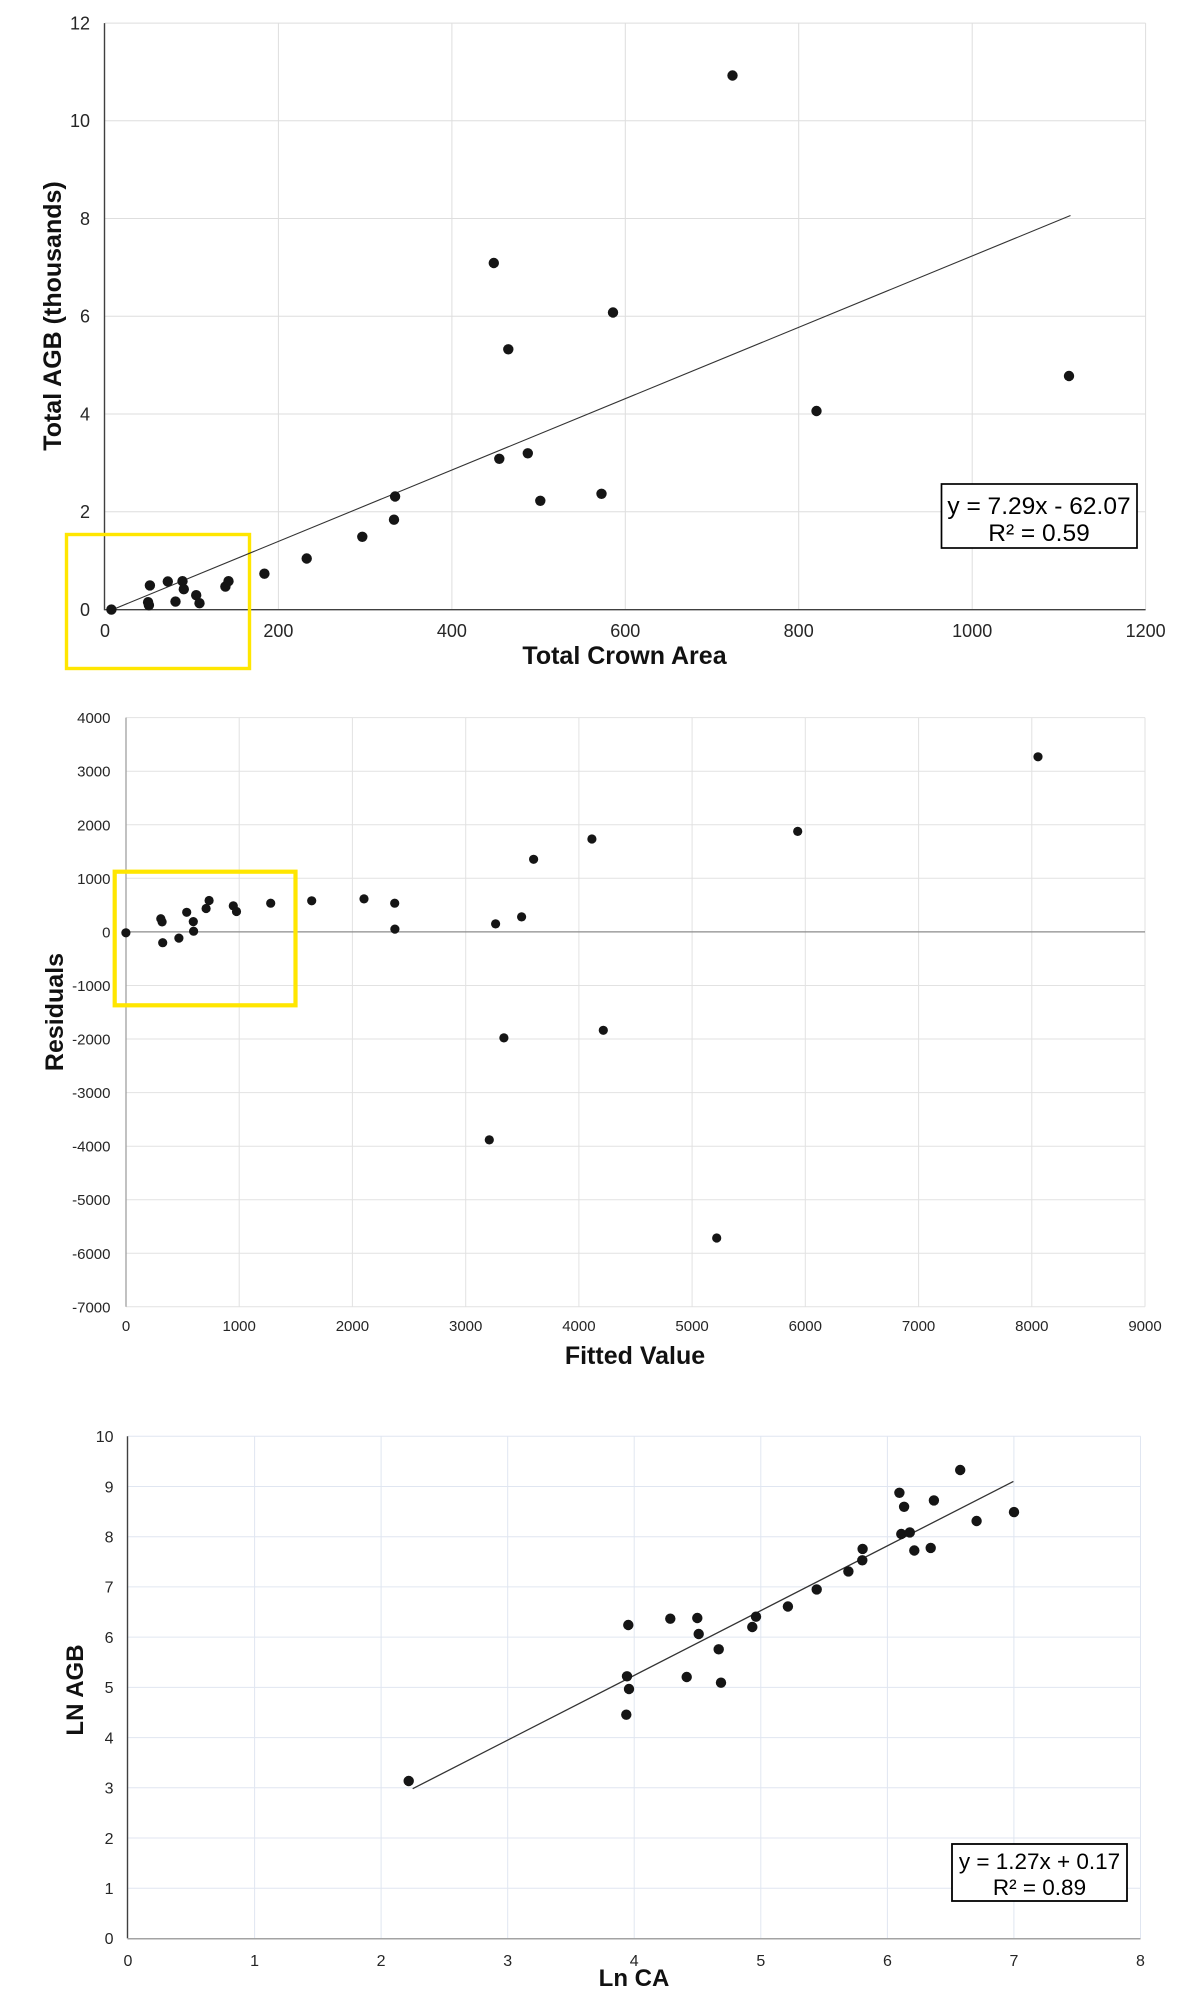 This screenshot has width=1200, height=2014. Describe the element at coordinates (91, 1147) in the screenshot. I see `svg-text: -4000` at that location.